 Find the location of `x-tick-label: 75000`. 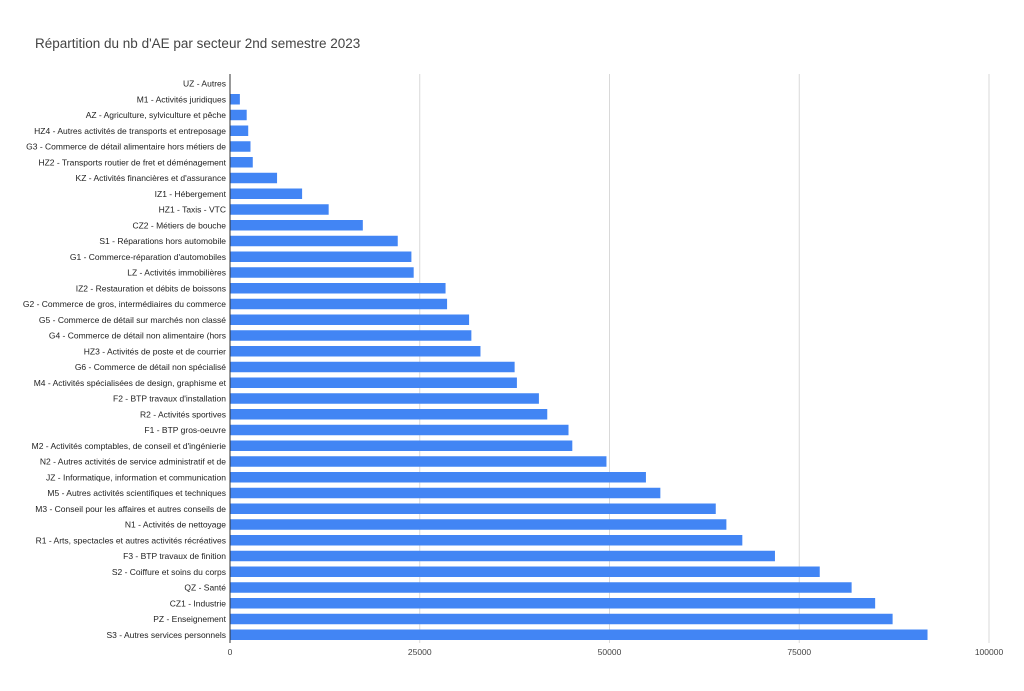

x-tick-label: 75000 is located at coordinates (799, 652).